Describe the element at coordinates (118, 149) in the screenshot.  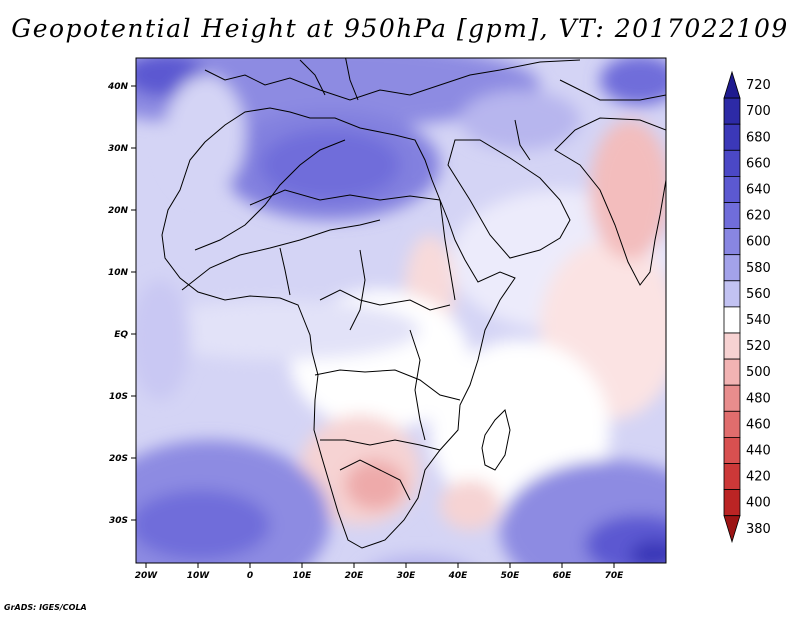
I see `lat-label-30n: 30N` at that location.